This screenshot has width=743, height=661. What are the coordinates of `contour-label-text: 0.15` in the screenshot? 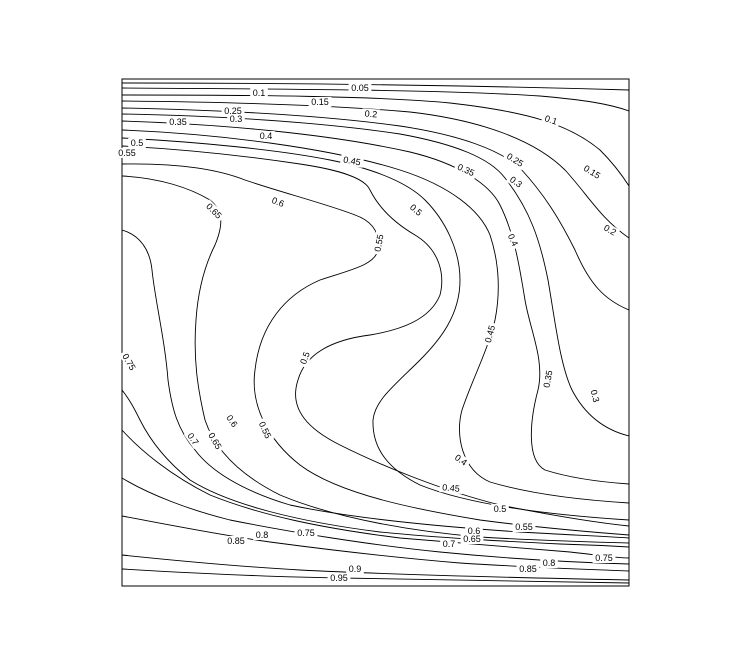 It's located at (320, 102).